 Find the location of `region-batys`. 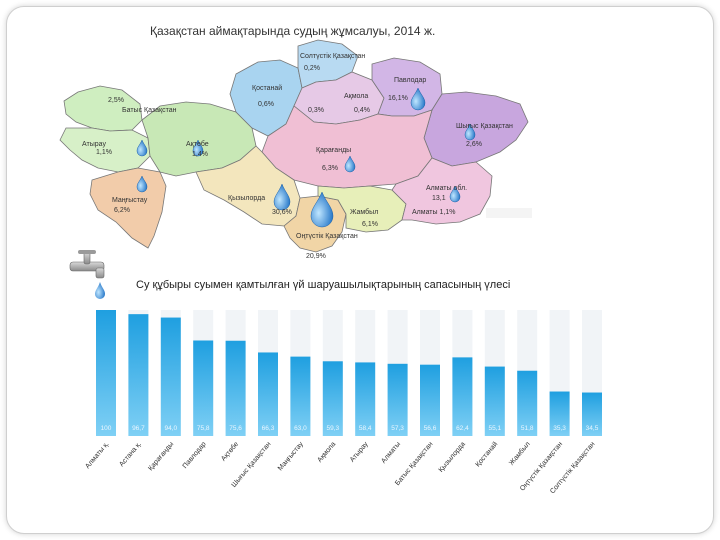

region-batys is located at coordinates (103, 108).